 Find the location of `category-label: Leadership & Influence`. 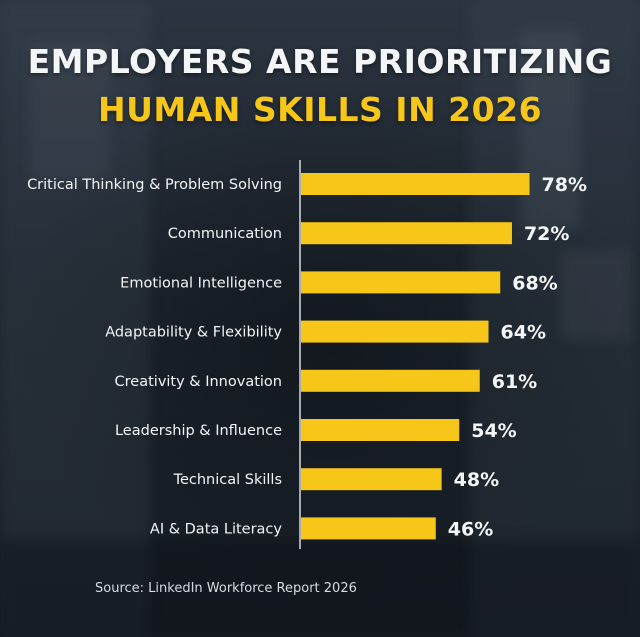

category-label: Leadership & Influence is located at coordinates (198, 431).